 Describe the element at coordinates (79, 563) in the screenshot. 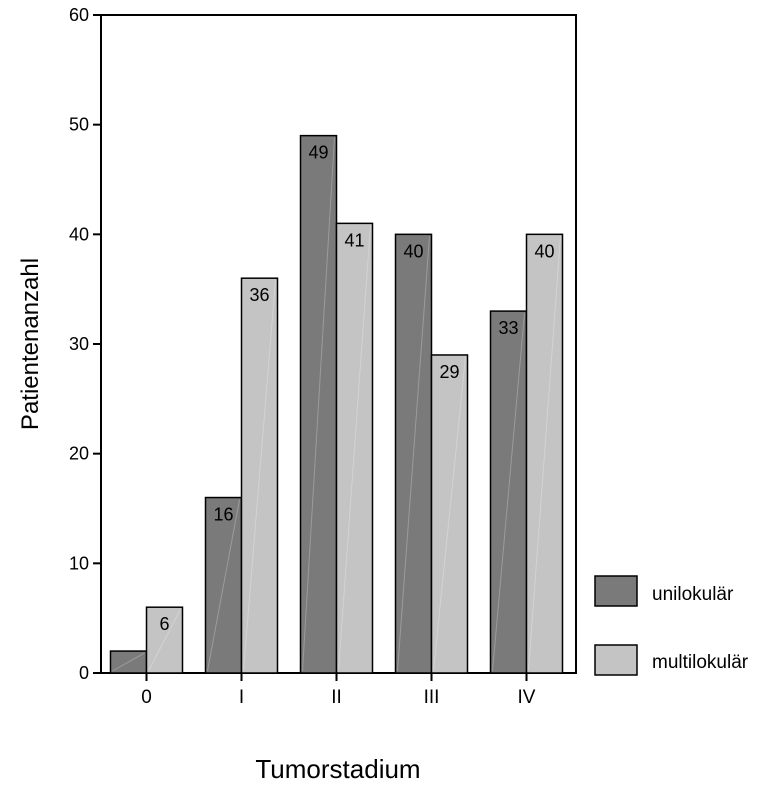

I see `y-tick-label: 10` at that location.